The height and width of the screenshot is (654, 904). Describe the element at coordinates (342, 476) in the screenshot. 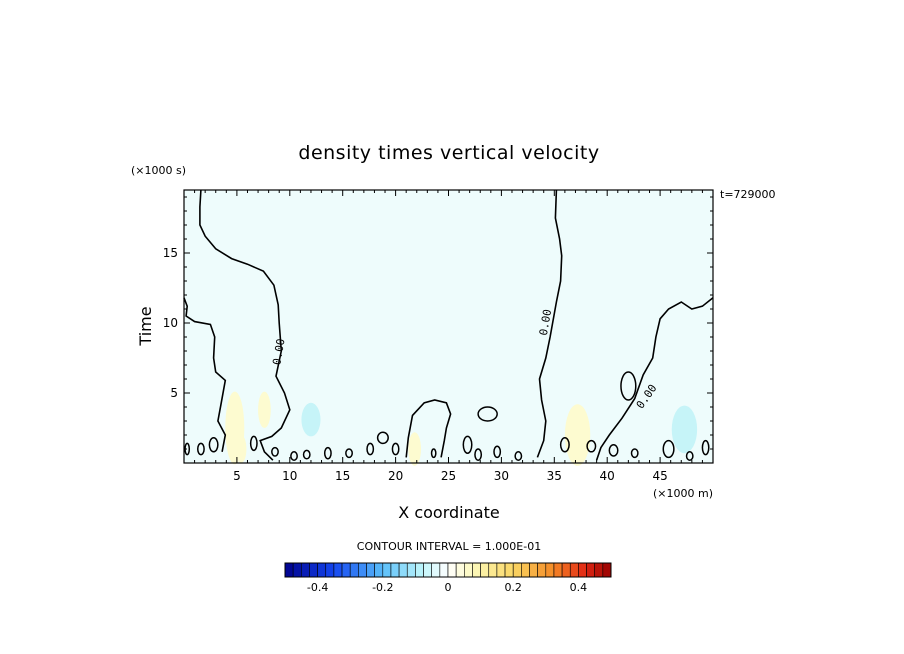

I see `x-tick-label: 15` at that location.